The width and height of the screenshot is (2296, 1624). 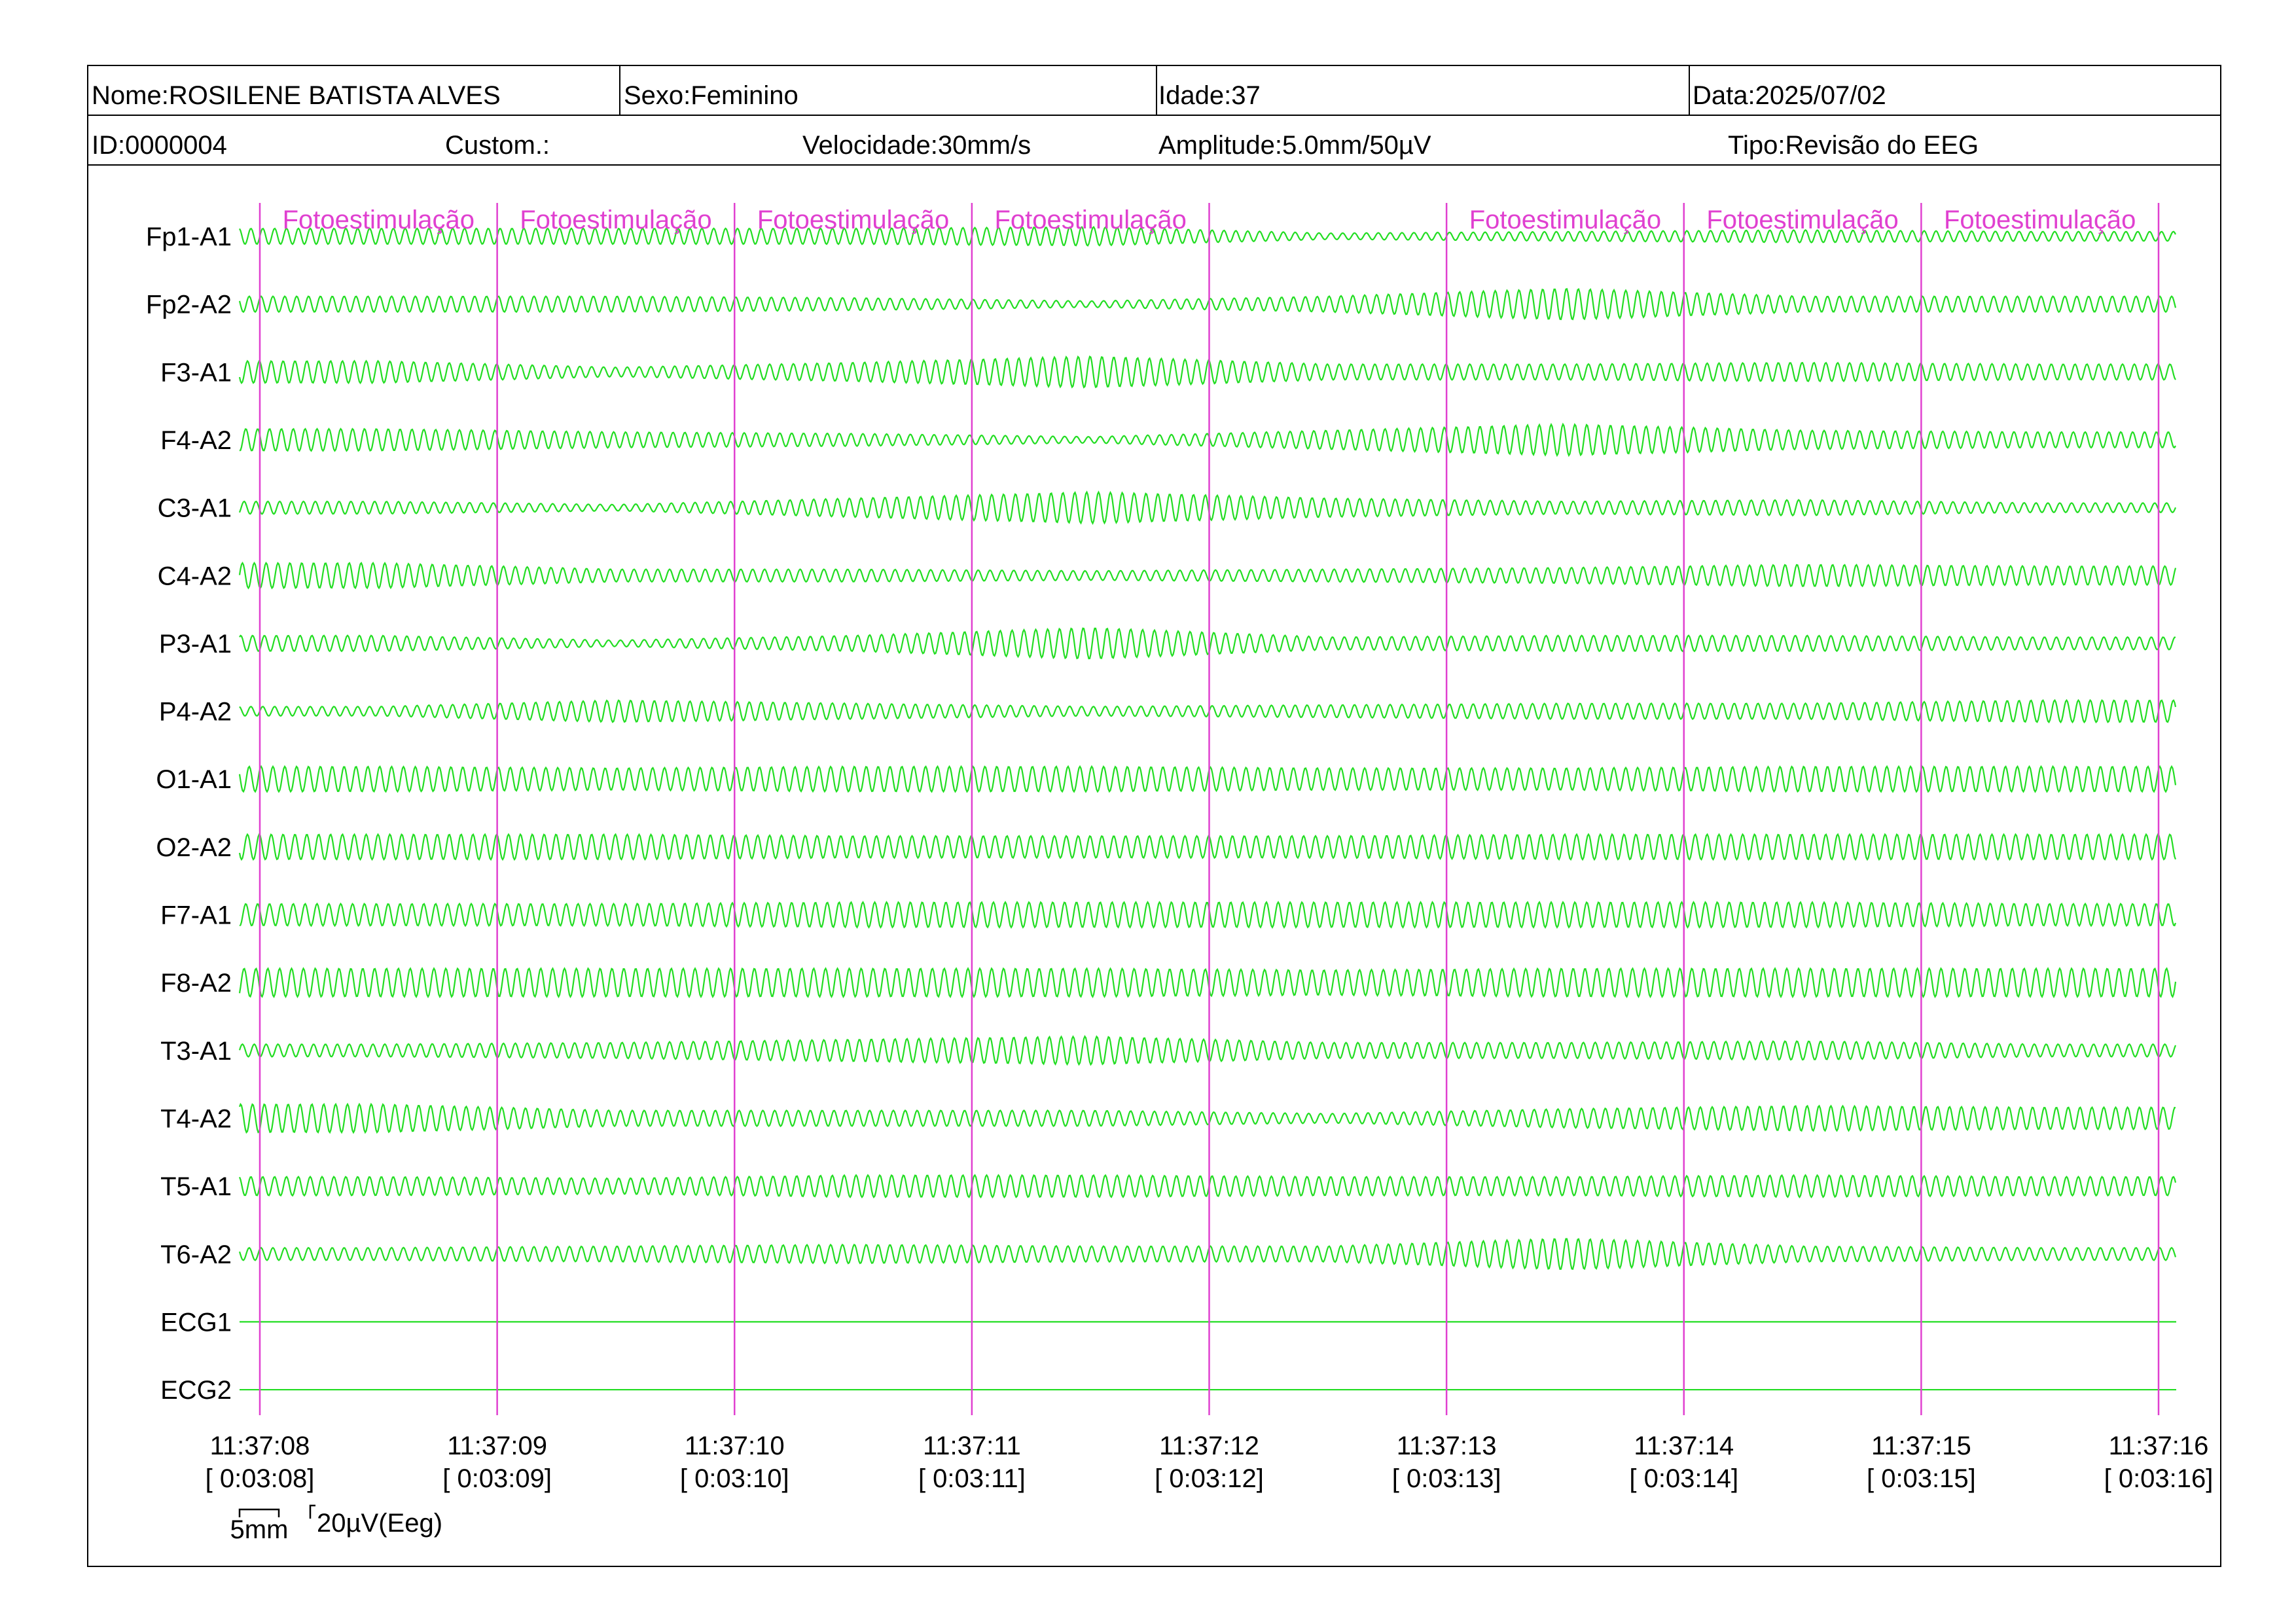 I want to click on channel-label: Fp1-A1, so click(x=189, y=237).